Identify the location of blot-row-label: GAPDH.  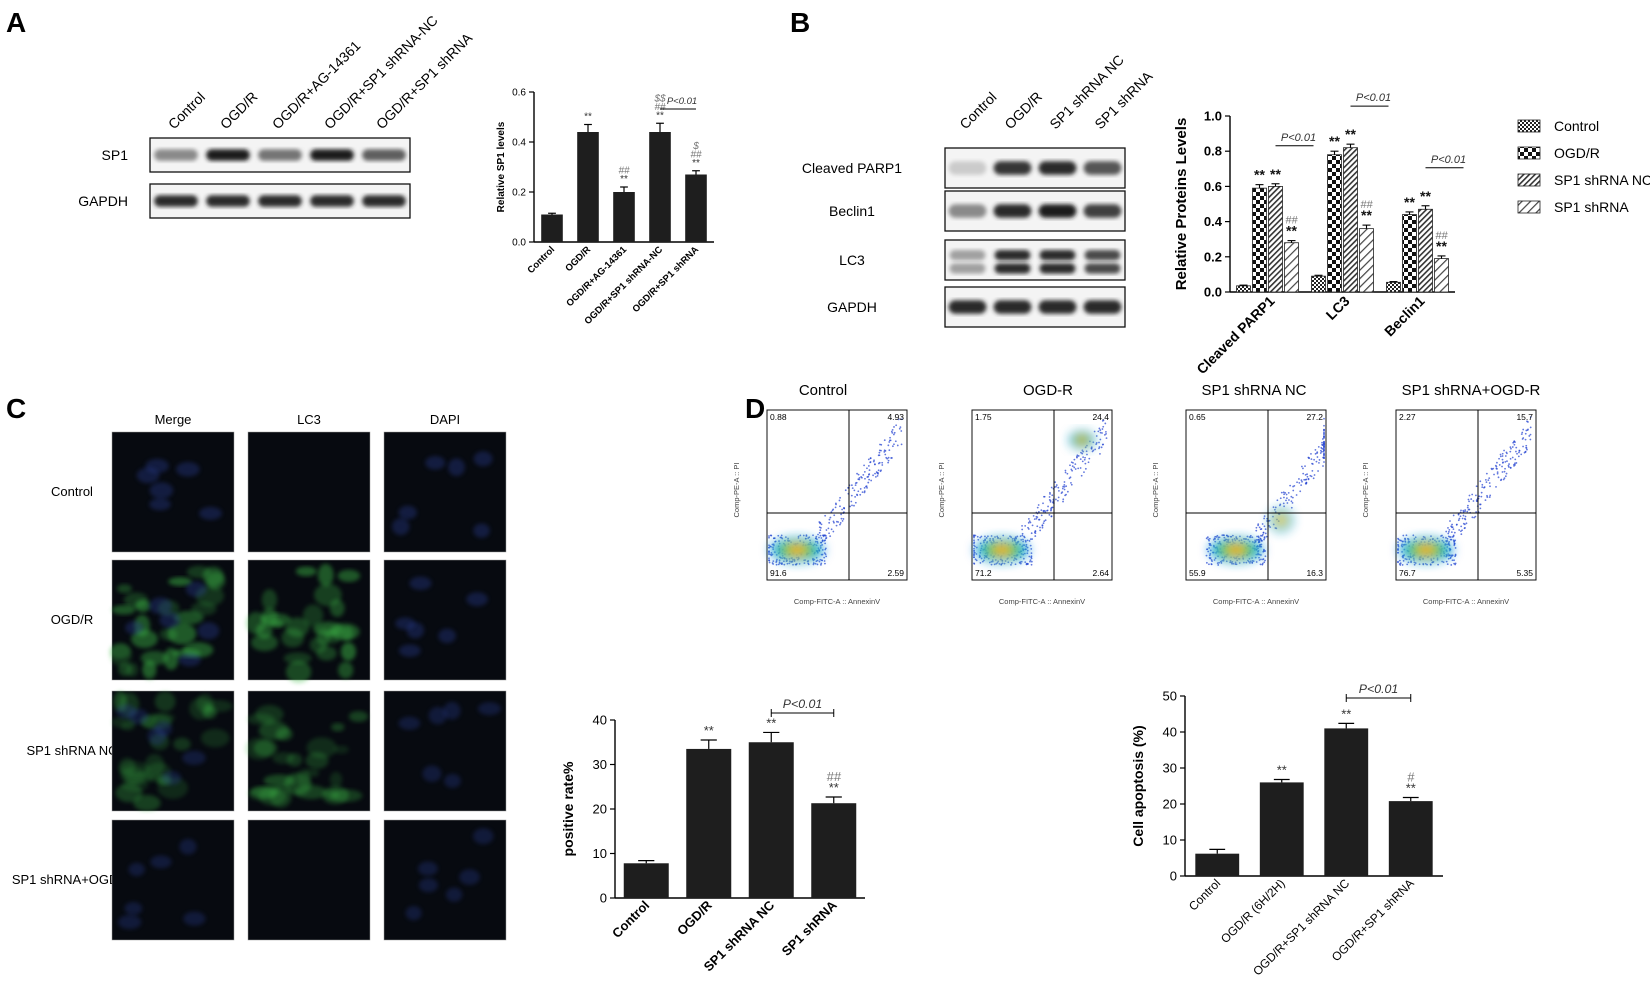
(103, 201).